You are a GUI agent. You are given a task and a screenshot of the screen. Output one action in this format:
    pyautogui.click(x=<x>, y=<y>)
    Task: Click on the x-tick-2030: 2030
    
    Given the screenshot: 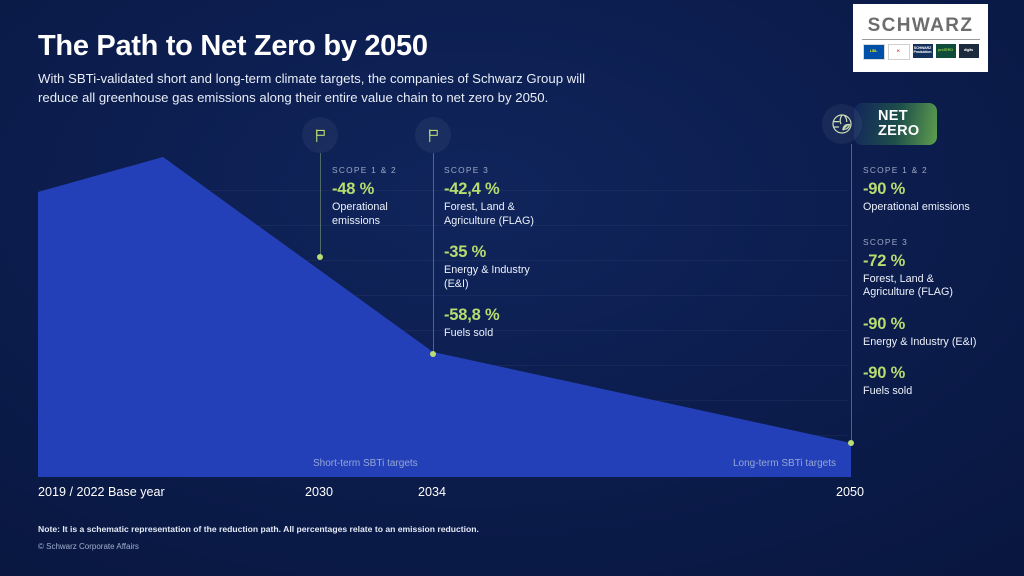 What is the action you would take?
    pyautogui.click(x=319, y=492)
    